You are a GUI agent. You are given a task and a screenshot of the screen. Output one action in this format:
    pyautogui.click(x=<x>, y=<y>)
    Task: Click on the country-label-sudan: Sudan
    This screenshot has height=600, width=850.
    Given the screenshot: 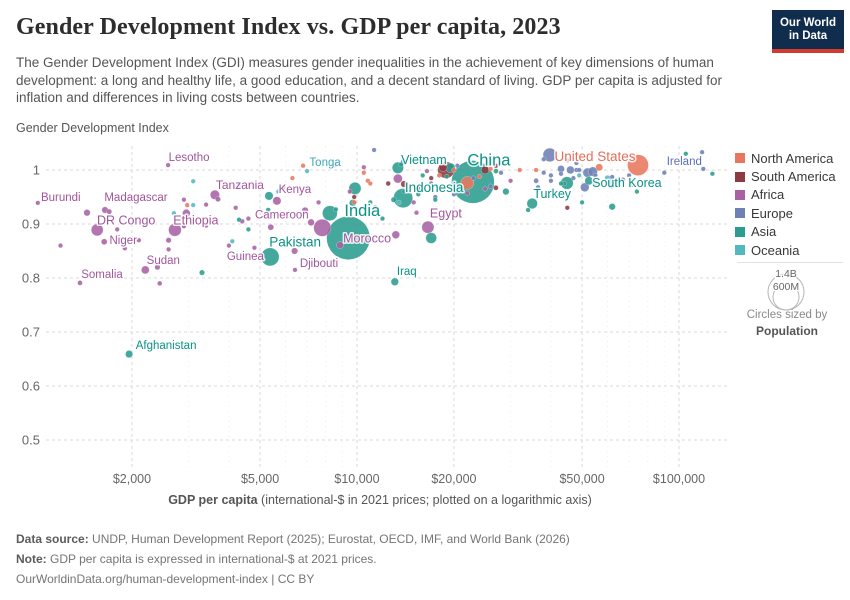 What is the action you would take?
    pyautogui.click(x=163, y=260)
    